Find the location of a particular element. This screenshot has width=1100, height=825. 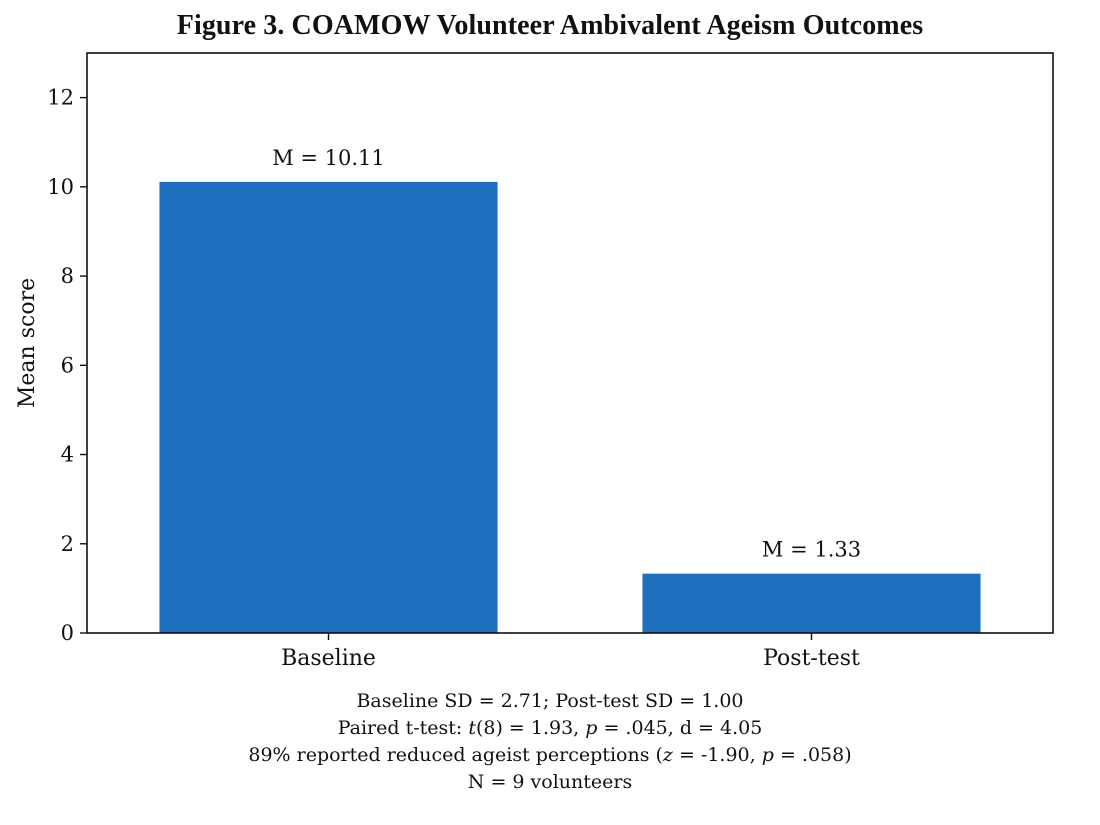

y-tick-label: 2 is located at coordinates (67, 544).